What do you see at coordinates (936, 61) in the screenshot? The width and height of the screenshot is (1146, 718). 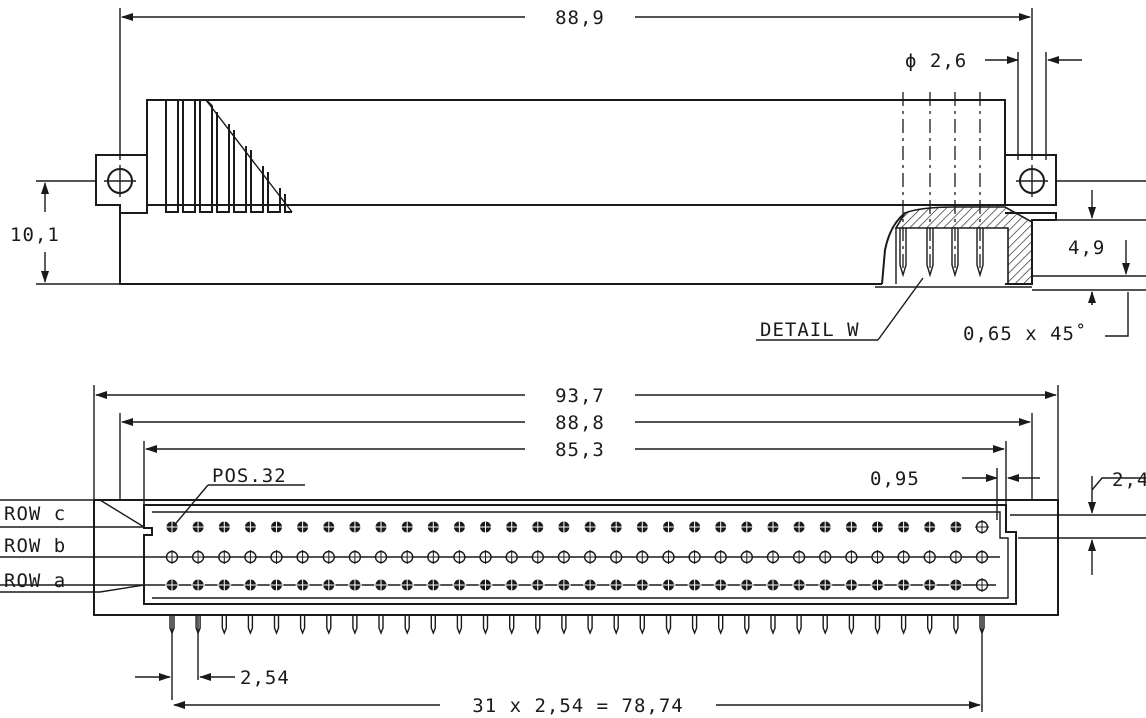 I see `hole-diameter-label: ϕ 2,6` at bounding box center [936, 61].